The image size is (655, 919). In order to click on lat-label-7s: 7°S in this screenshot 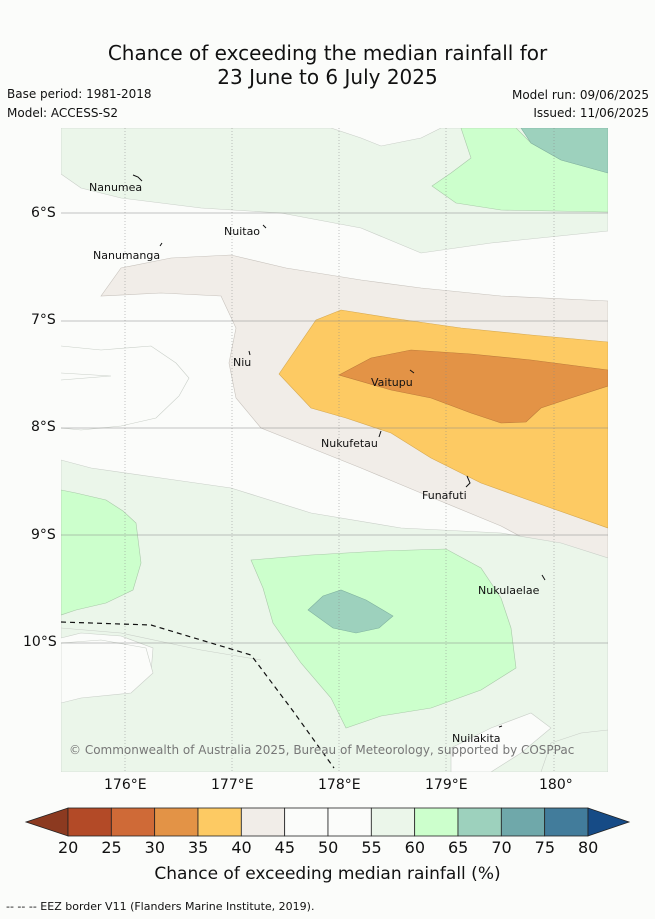, I will do `click(43, 320)`.